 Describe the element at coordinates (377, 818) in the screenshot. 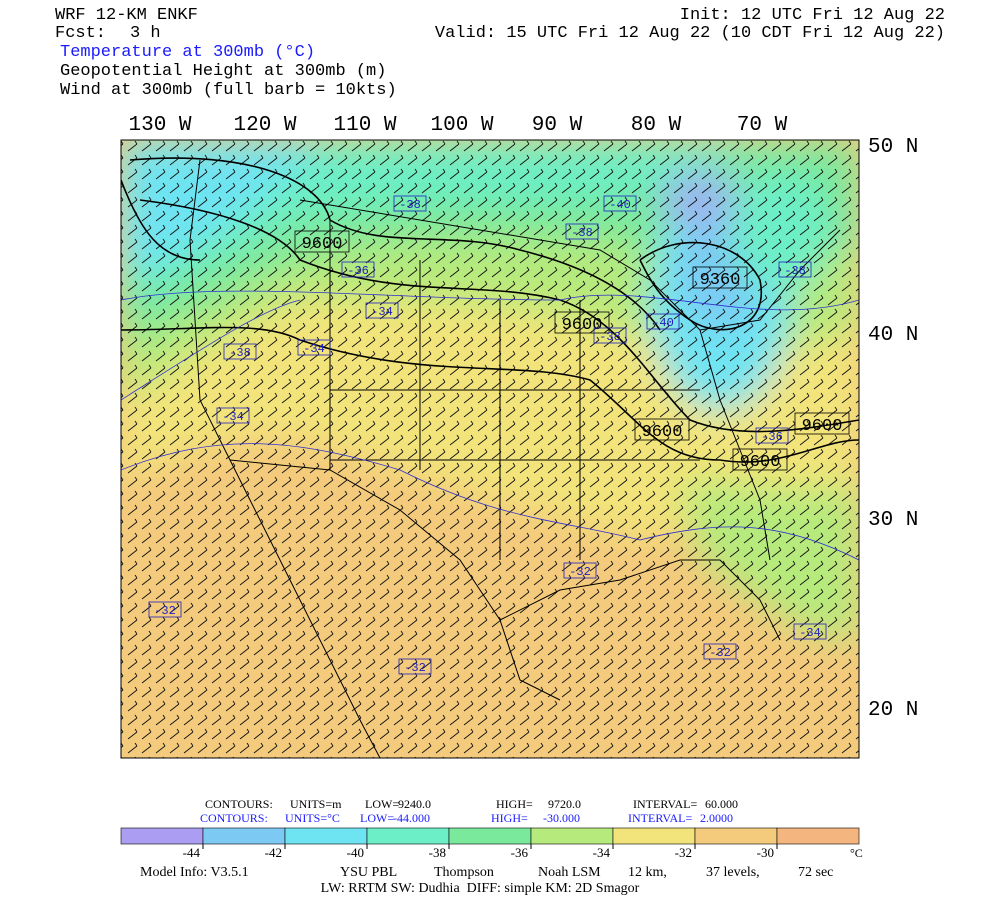

I see `temperature-contour-info: LOW=` at that location.